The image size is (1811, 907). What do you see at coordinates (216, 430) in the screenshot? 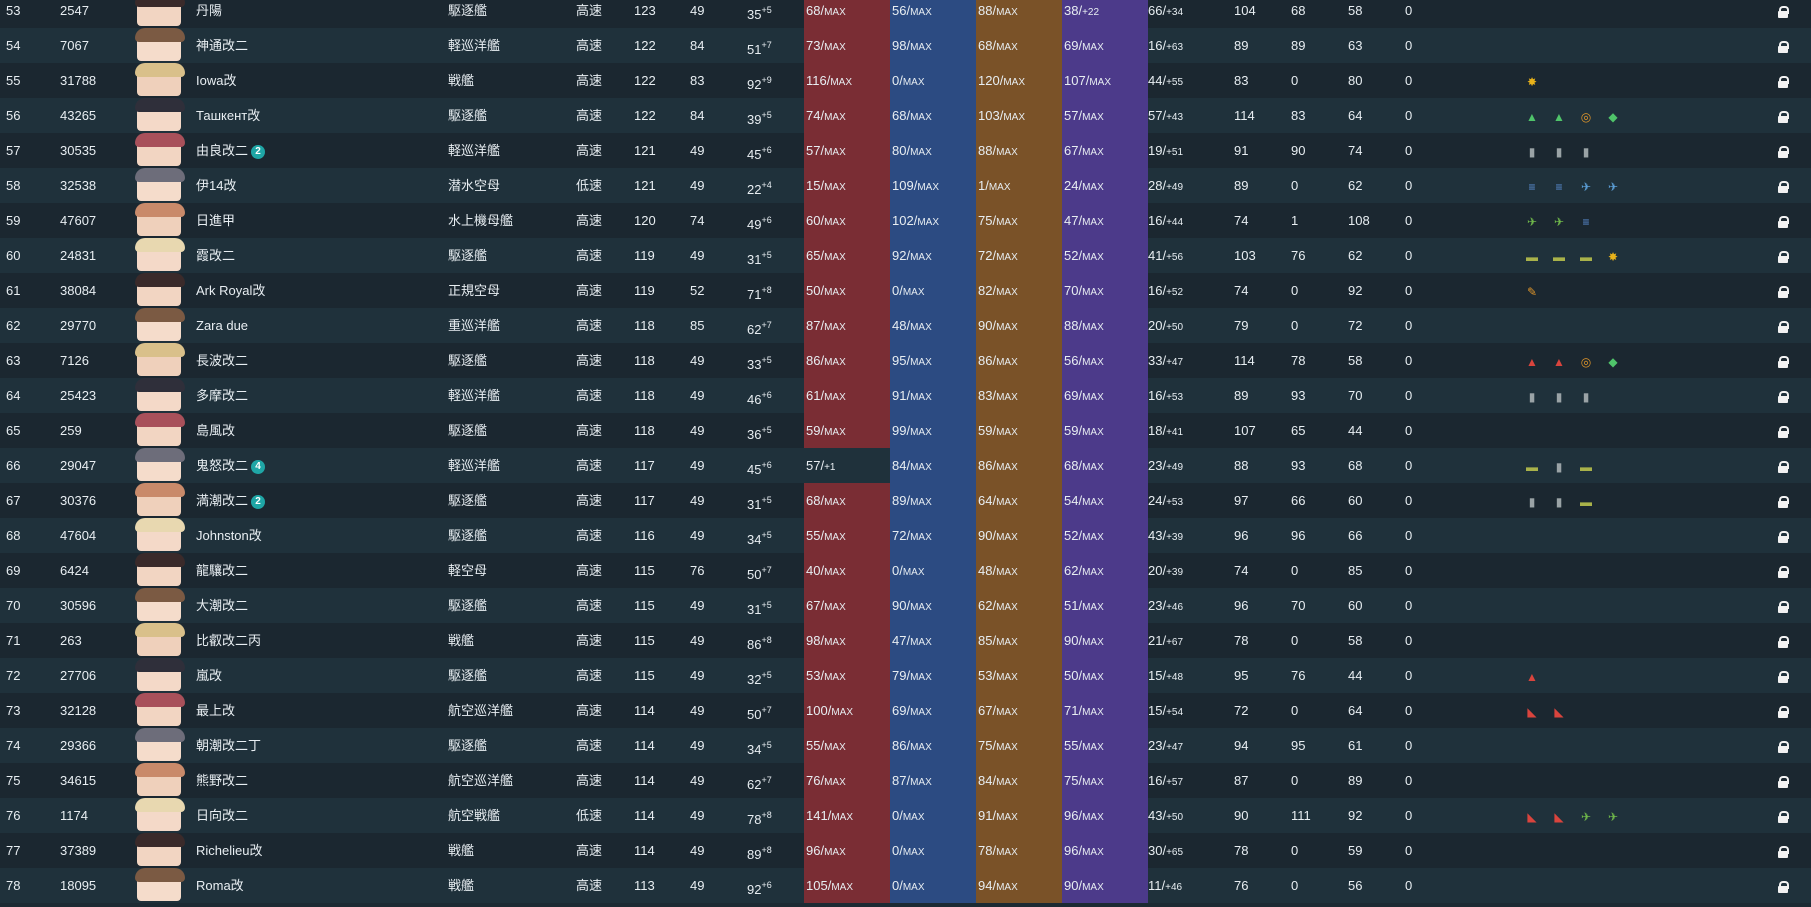
I see `ship-name: 島風改` at bounding box center [216, 430].